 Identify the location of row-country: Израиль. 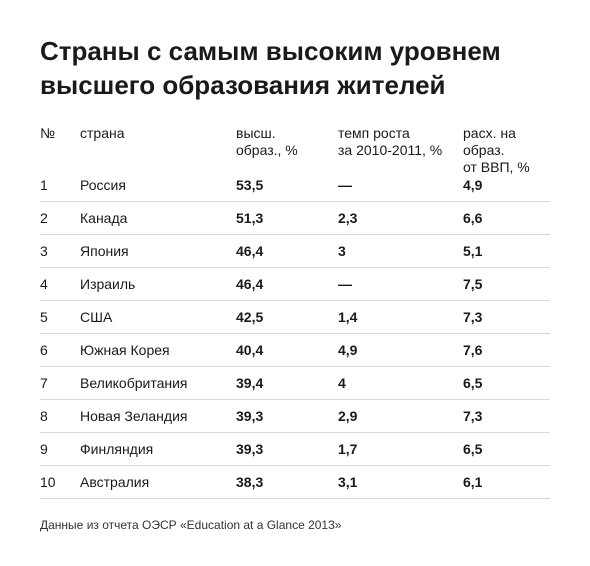
(108, 284).